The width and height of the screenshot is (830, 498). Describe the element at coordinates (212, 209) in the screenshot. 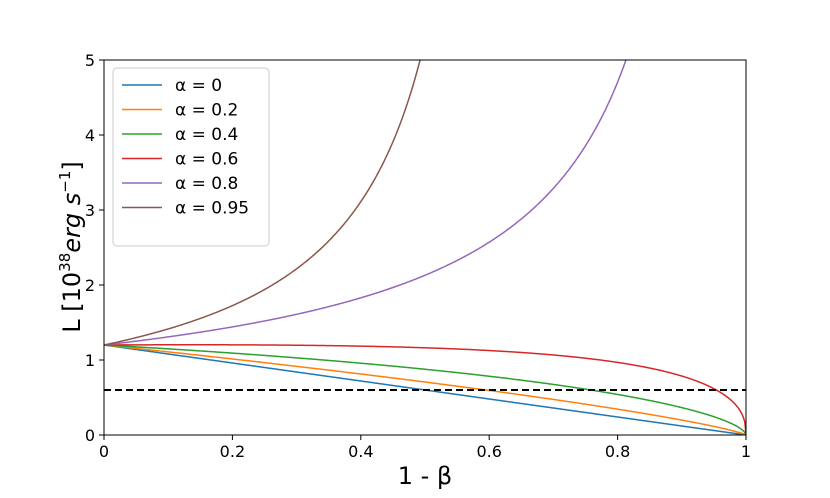

I see `legend-label: α = 0.95` at that location.